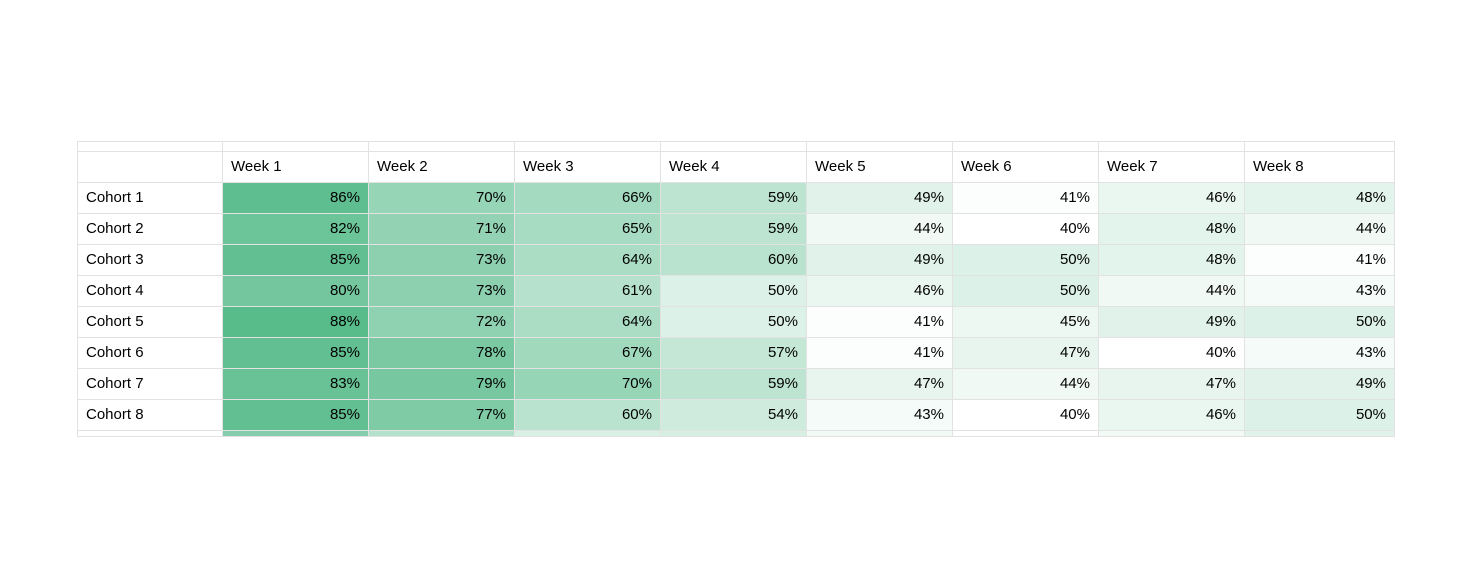 The image size is (1472, 576). What do you see at coordinates (150, 198) in the screenshot?
I see `row-label-cohort-1: Cohort 1` at bounding box center [150, 198].